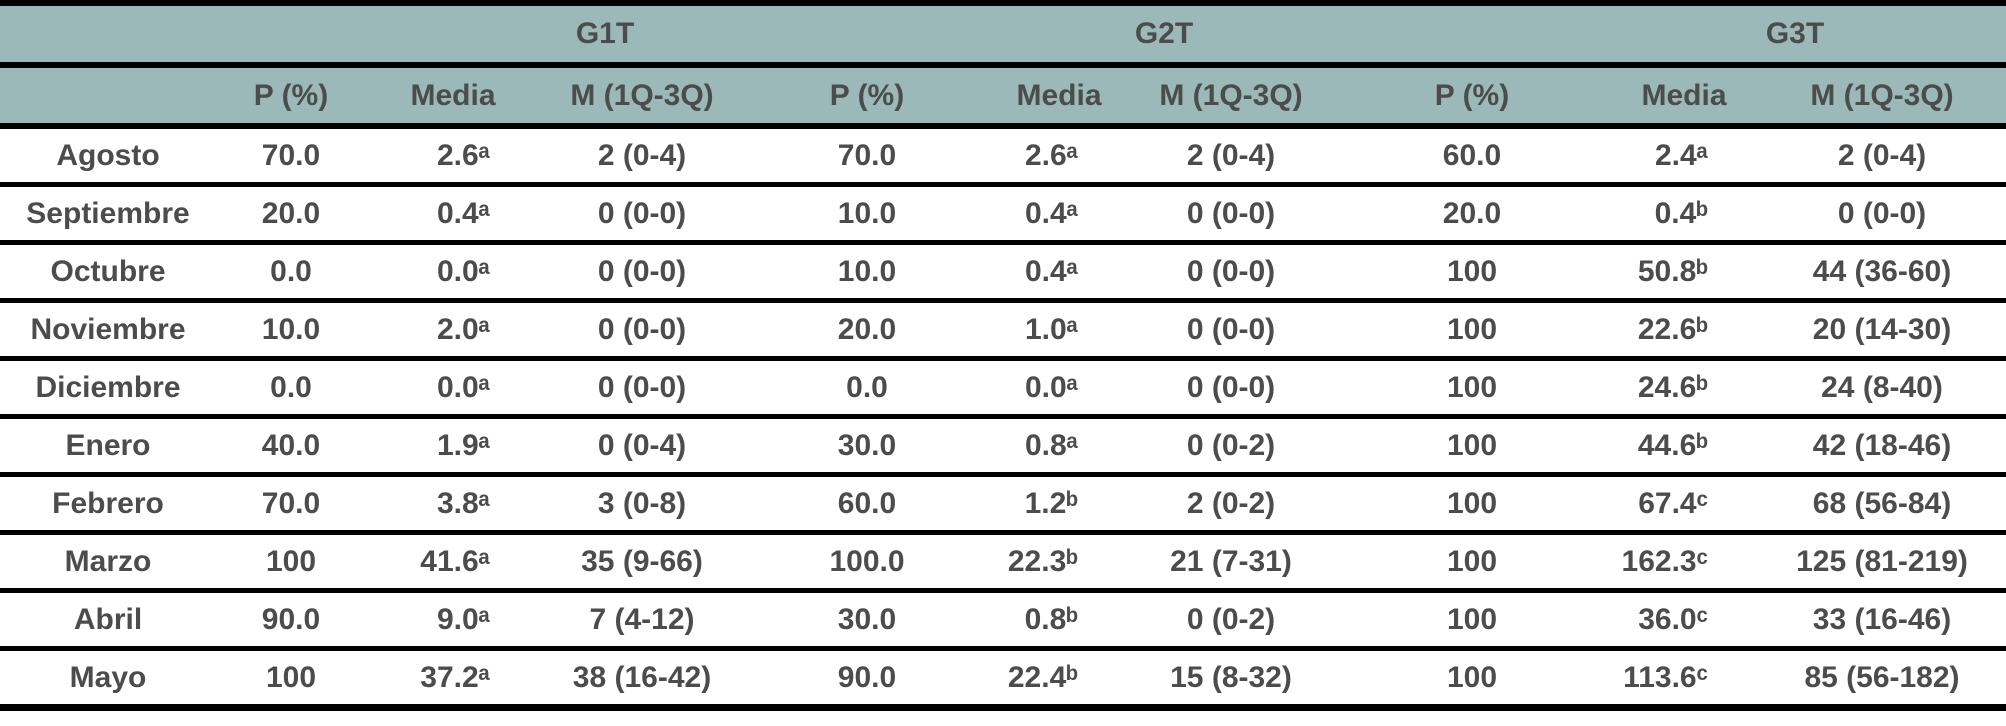 This screenshot has height=726, width=2006. What do you see at coordinates (1882, 619) in the screenshot?
I see `cell-median-iqr: 33 (16-46)` at bounding box center [1882, 619].